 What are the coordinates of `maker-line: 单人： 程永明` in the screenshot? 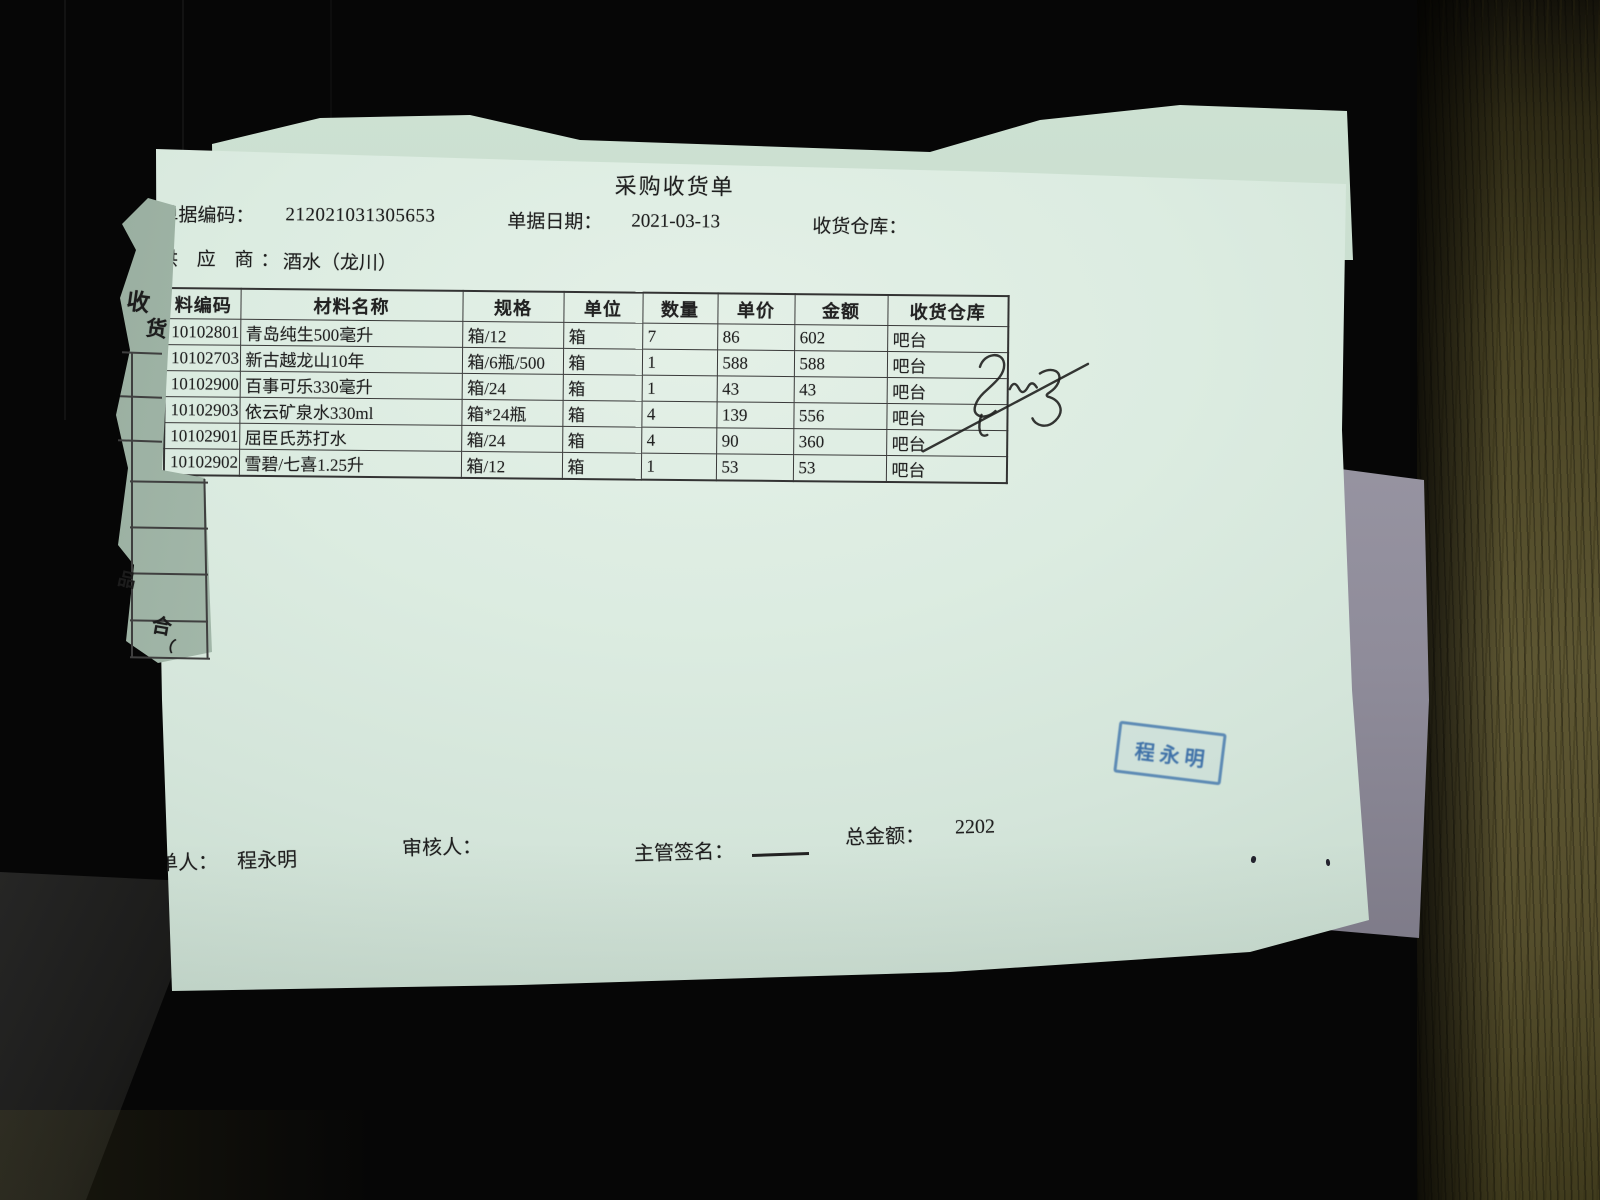 It's located at (228, 859).